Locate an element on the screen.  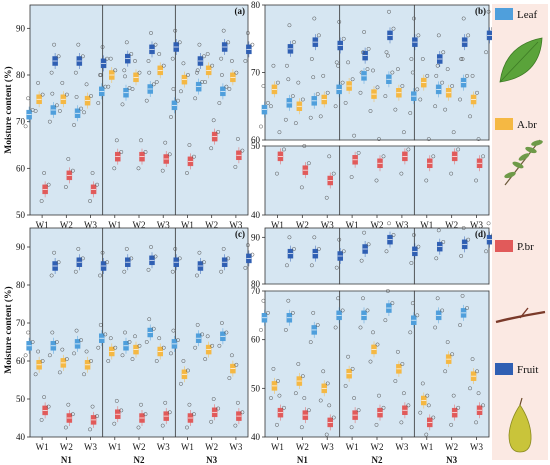
legend-label: Fruit is located at coordinates (527, 370).